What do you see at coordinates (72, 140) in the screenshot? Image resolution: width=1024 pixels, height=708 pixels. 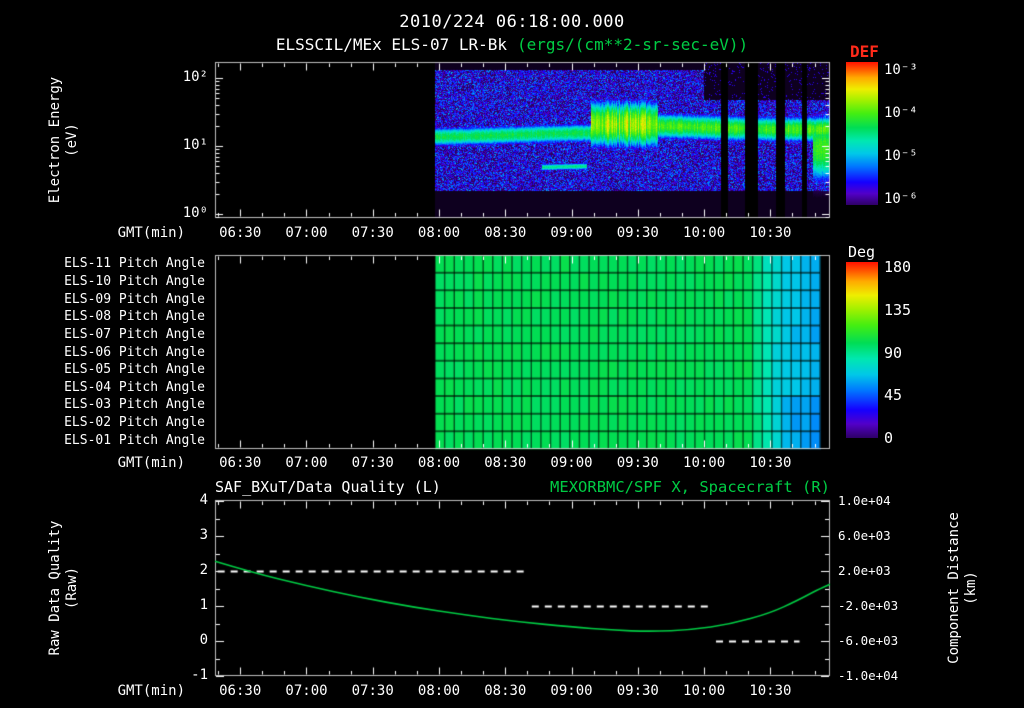 I see `energy-axis-label-line2: (eV)` at bounding box center [72, 140].